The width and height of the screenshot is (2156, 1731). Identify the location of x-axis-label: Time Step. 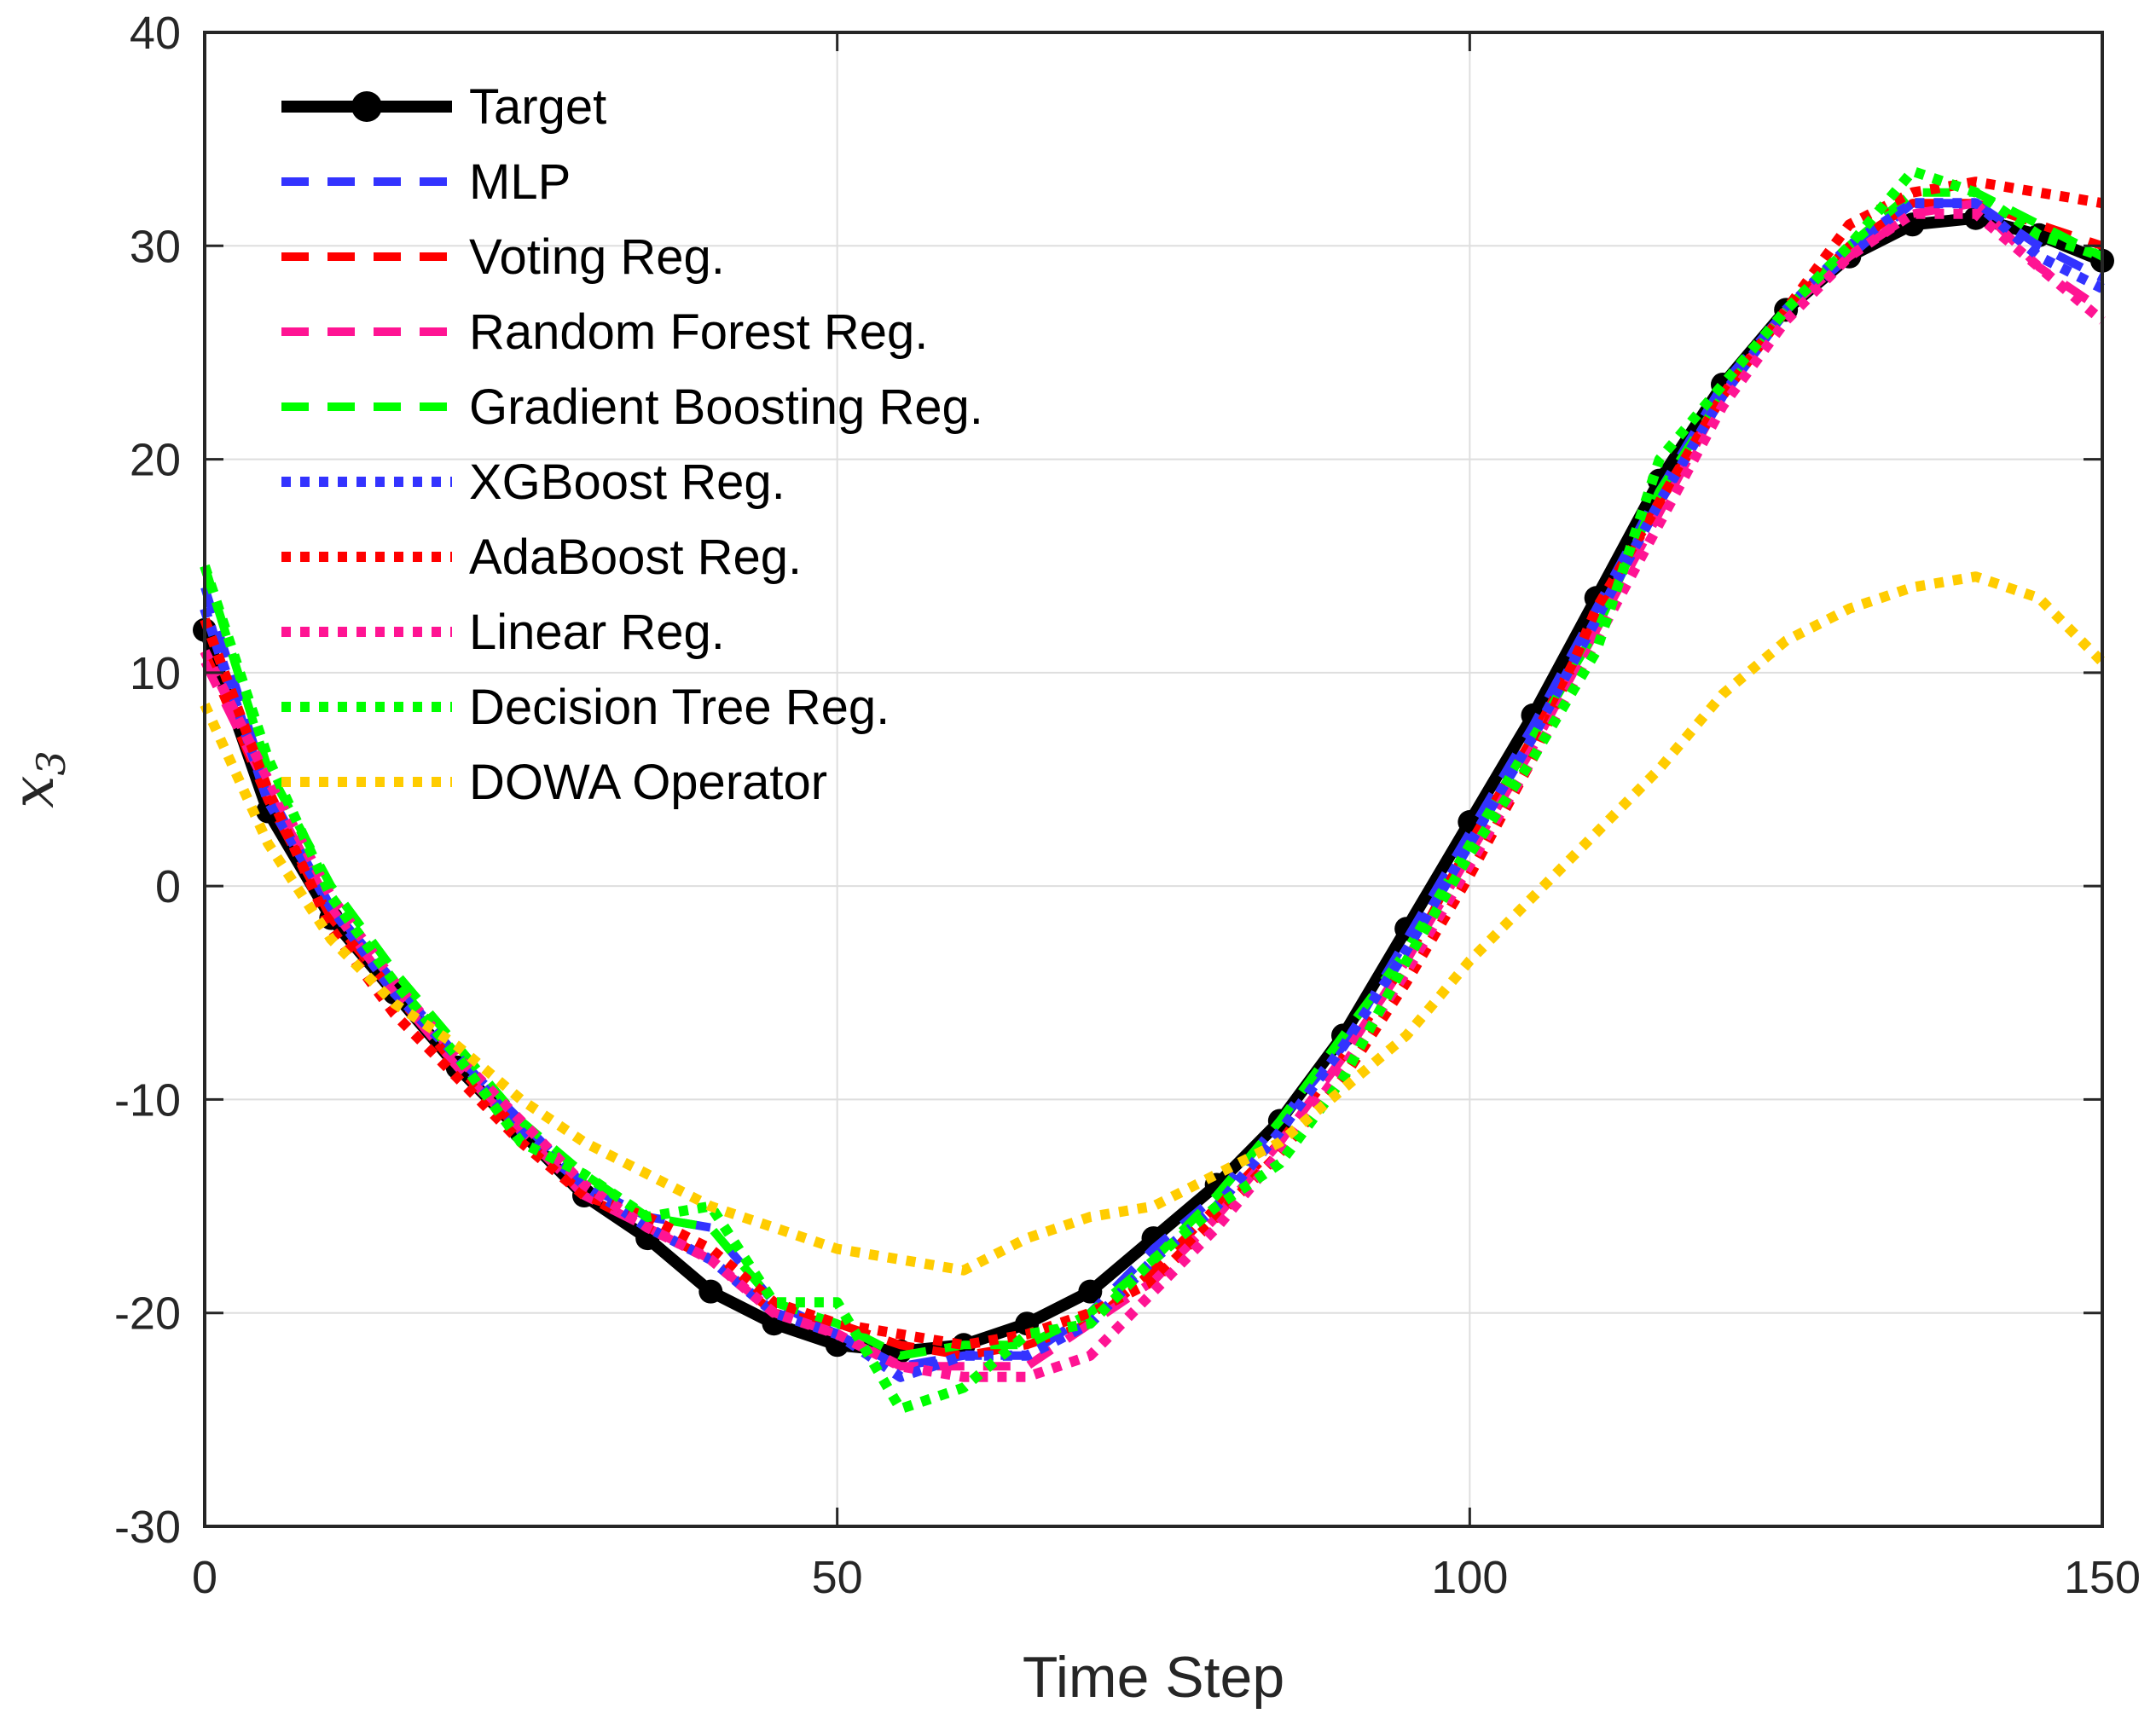
(1153, 1677).